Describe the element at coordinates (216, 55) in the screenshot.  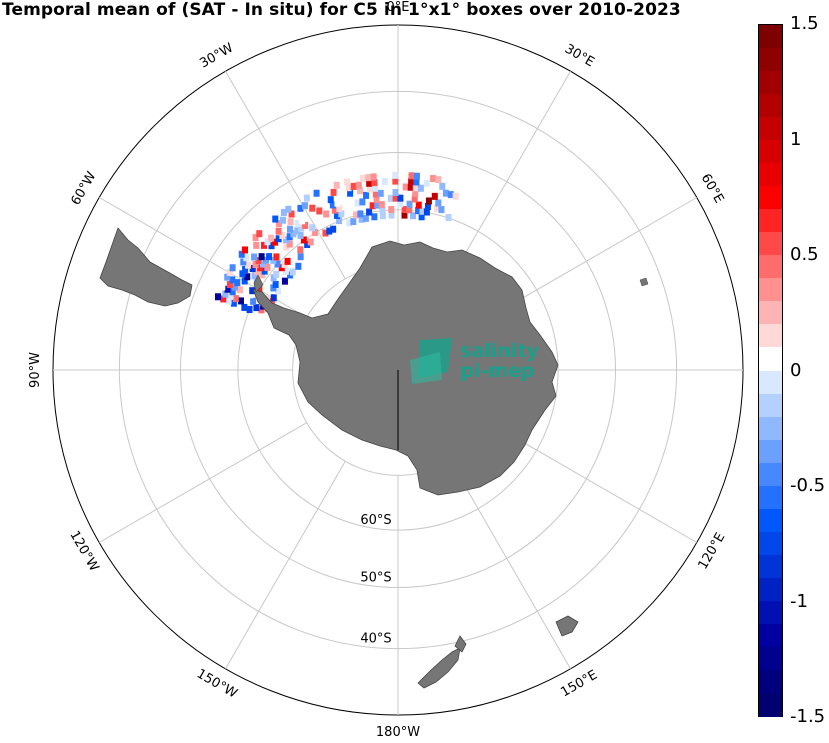
I see `longitude-label: 30°W` at that location.